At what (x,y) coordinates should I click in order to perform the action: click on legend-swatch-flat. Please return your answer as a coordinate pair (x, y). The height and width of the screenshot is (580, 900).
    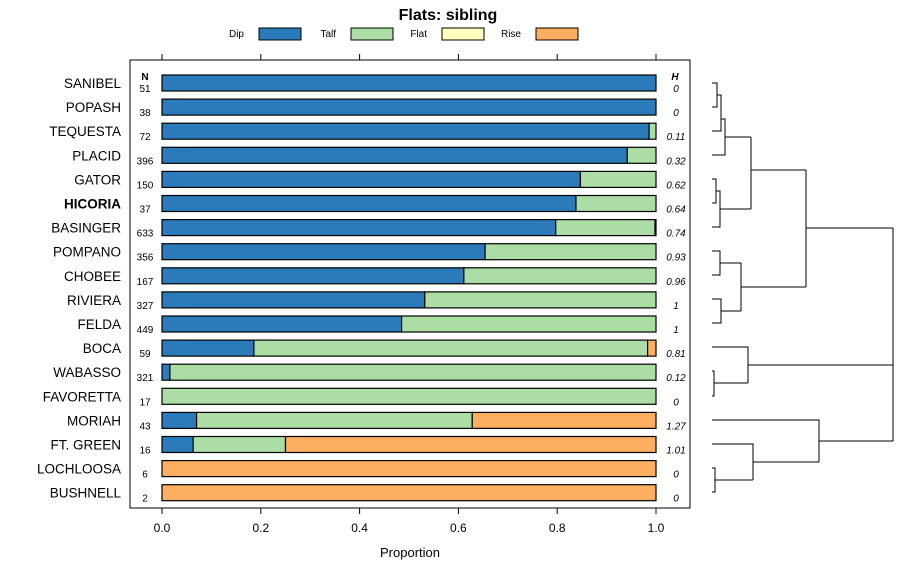
    Looking at the image, I should click on (463, 34).